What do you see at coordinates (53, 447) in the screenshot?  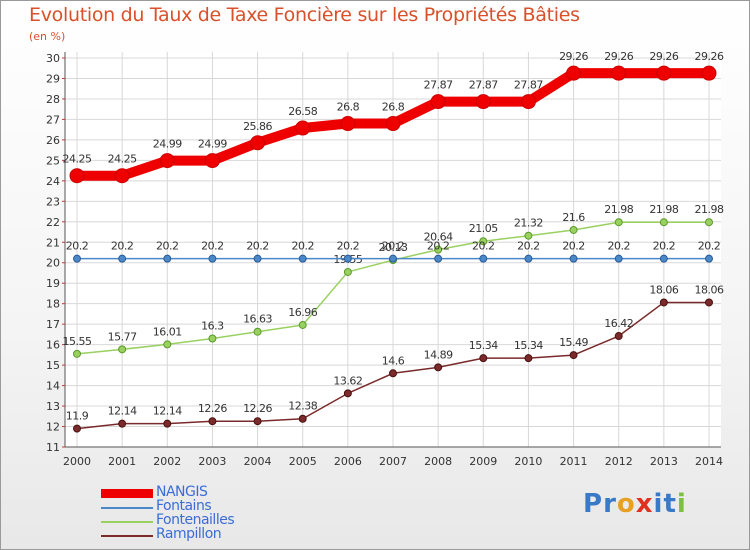 I see `y-tick-label: 11` at bounding box center [53, 447].